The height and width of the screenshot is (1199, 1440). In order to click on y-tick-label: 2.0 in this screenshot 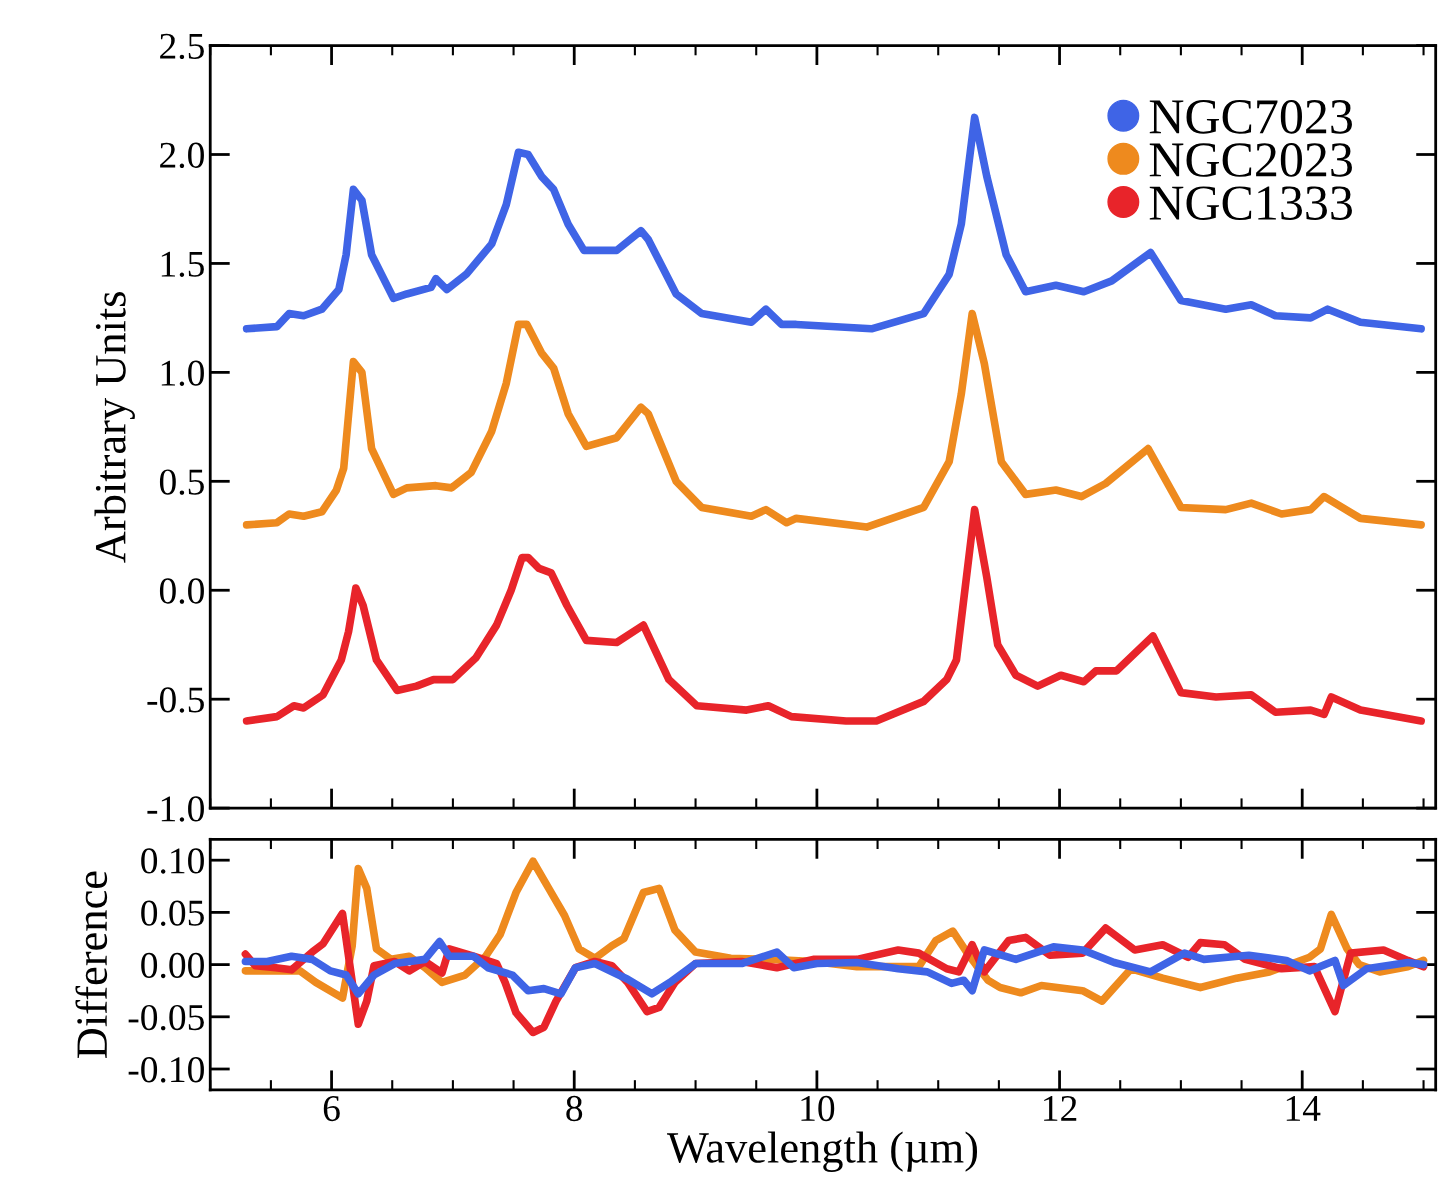, I will do `click(182, 155)`.